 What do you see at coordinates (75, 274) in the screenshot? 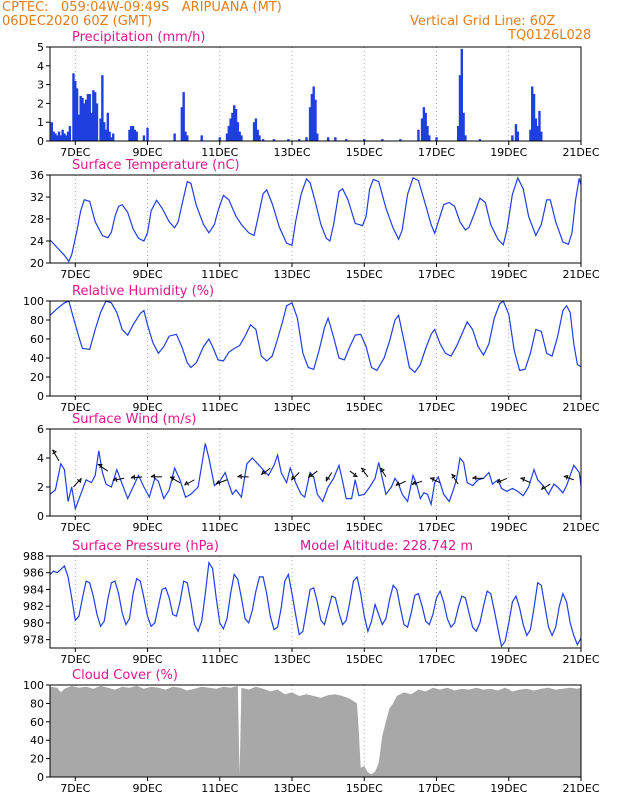
I see `x-tick-label: 7DEC` at bounding box center [75, 274].